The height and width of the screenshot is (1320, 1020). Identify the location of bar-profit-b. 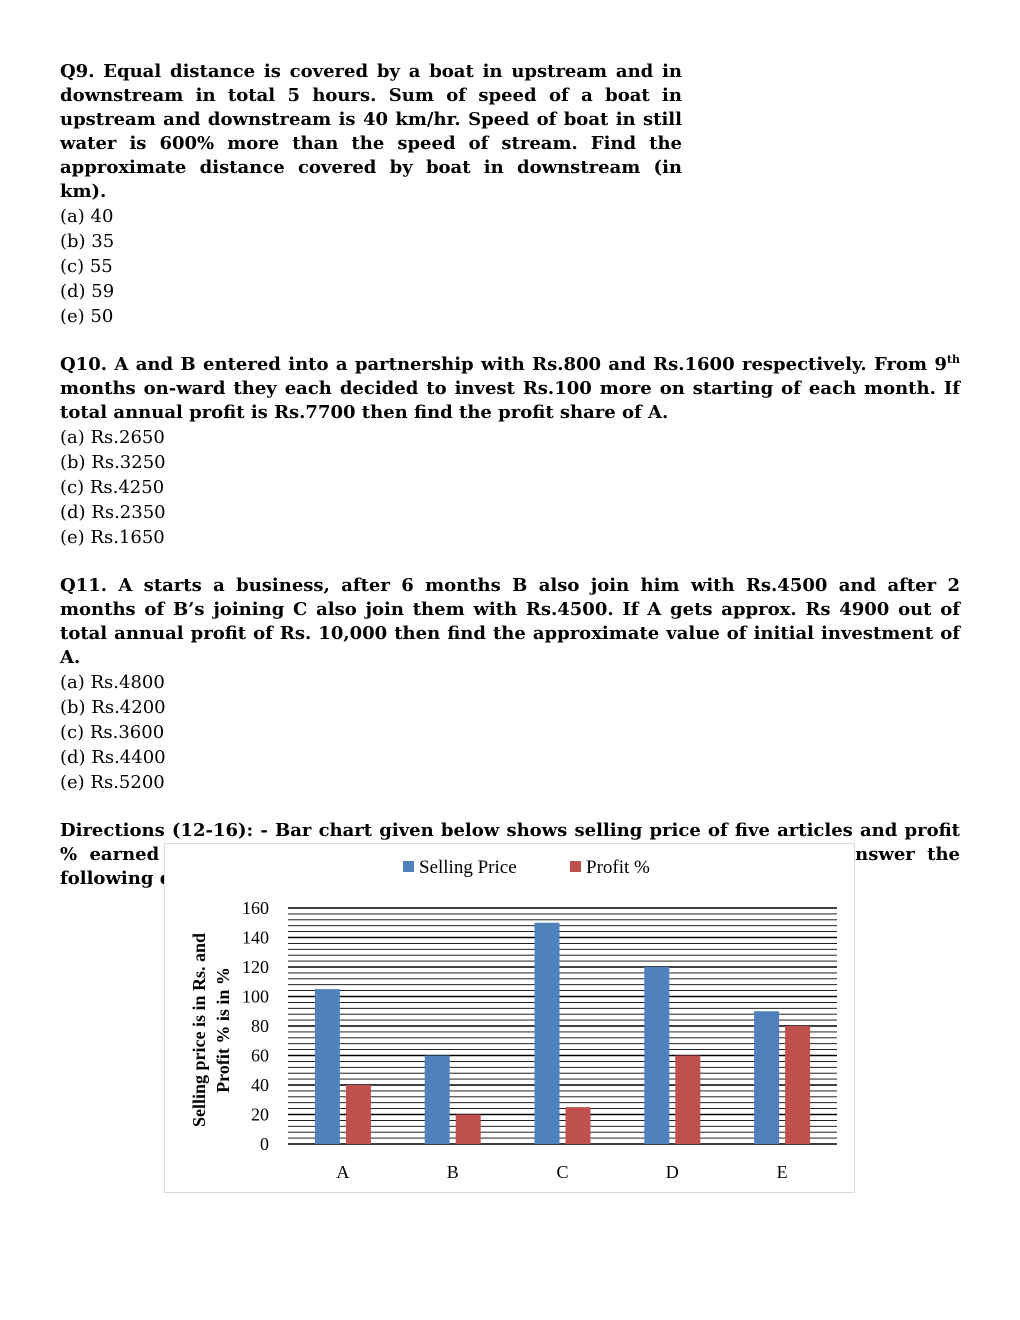
(468, 1129).